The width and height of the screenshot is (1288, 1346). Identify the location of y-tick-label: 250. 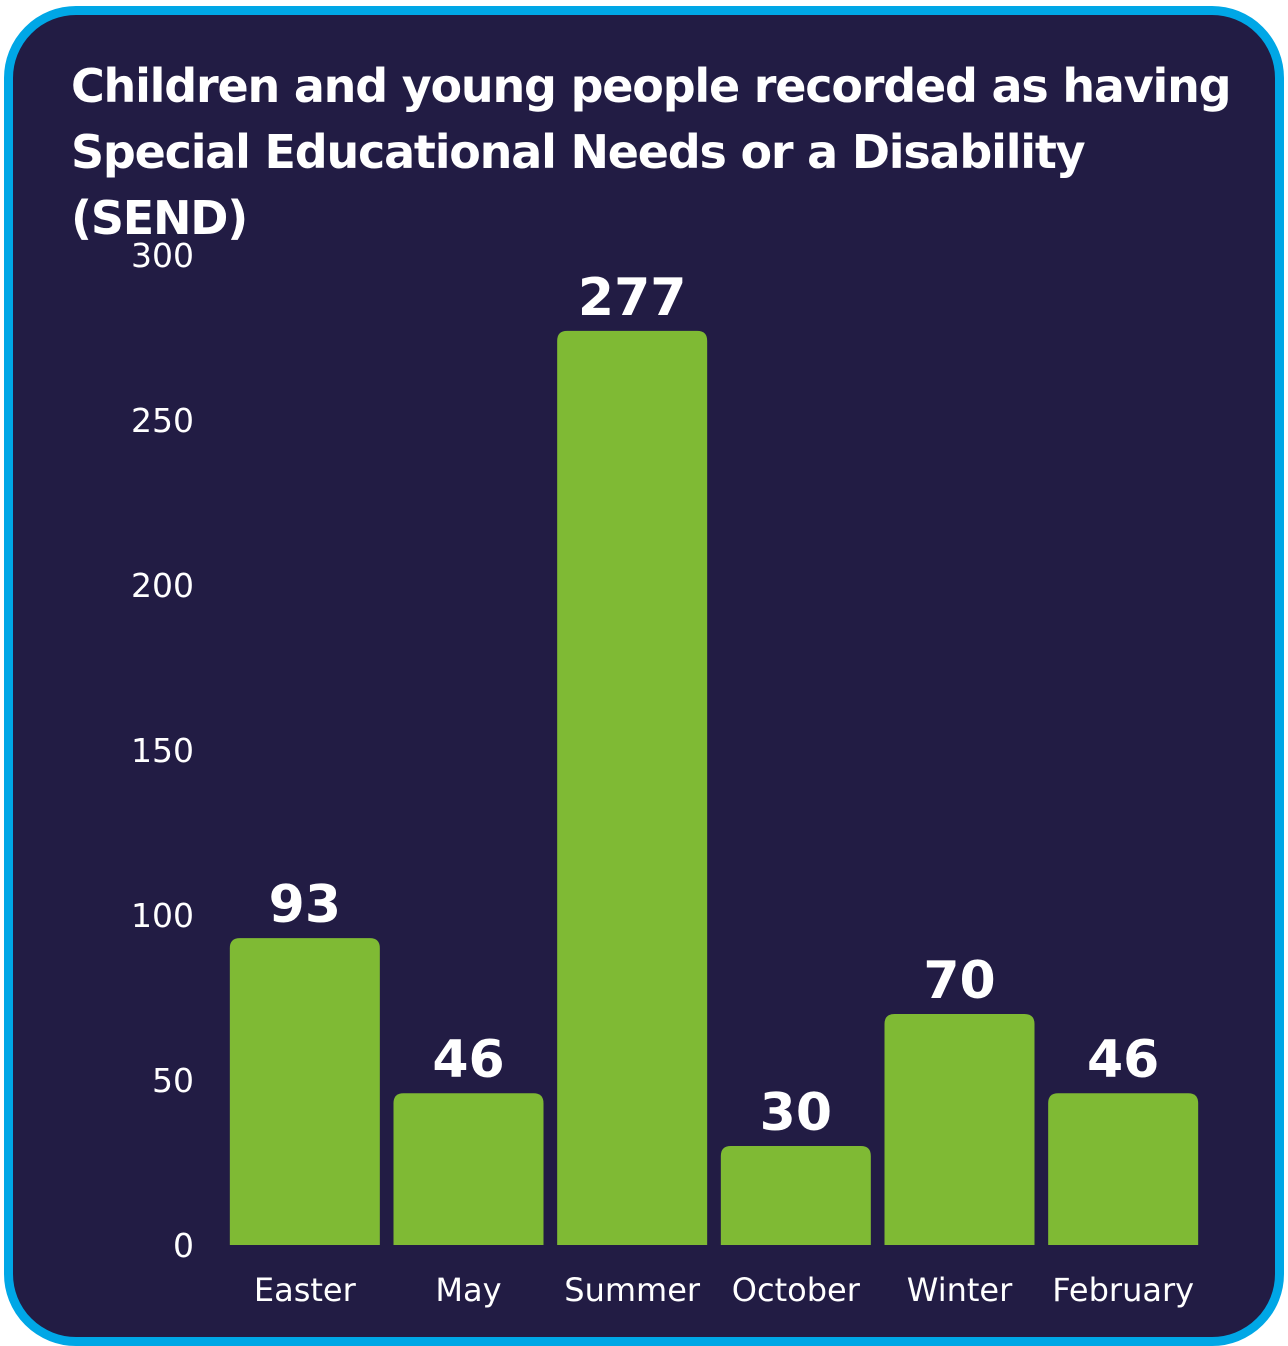
(162, 420).